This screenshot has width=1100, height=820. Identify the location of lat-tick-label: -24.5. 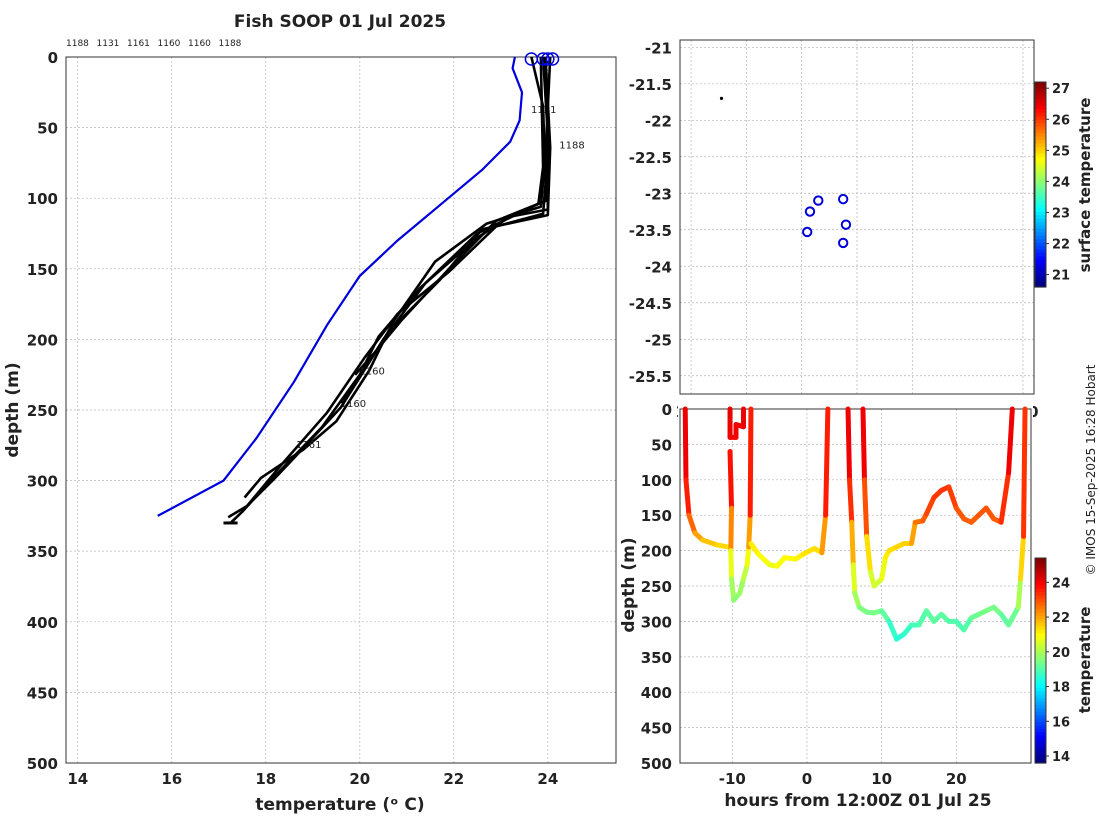
(650, 304).